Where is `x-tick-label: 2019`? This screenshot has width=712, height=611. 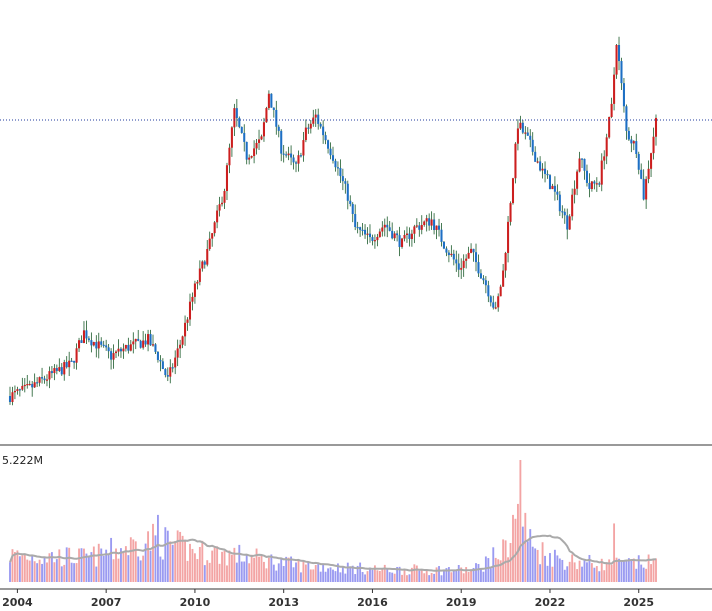
x-tick-label: 2019 is located at coordinates (461, 602).